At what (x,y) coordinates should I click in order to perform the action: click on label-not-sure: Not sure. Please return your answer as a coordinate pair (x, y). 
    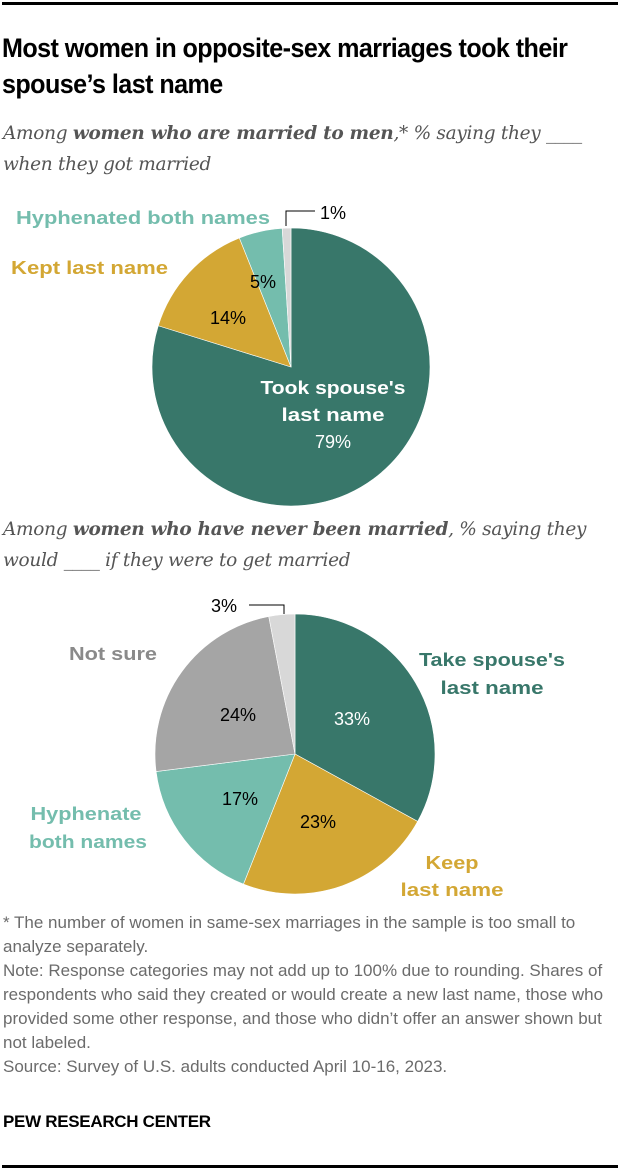
    Looking at the image, I should click on (113, 653).